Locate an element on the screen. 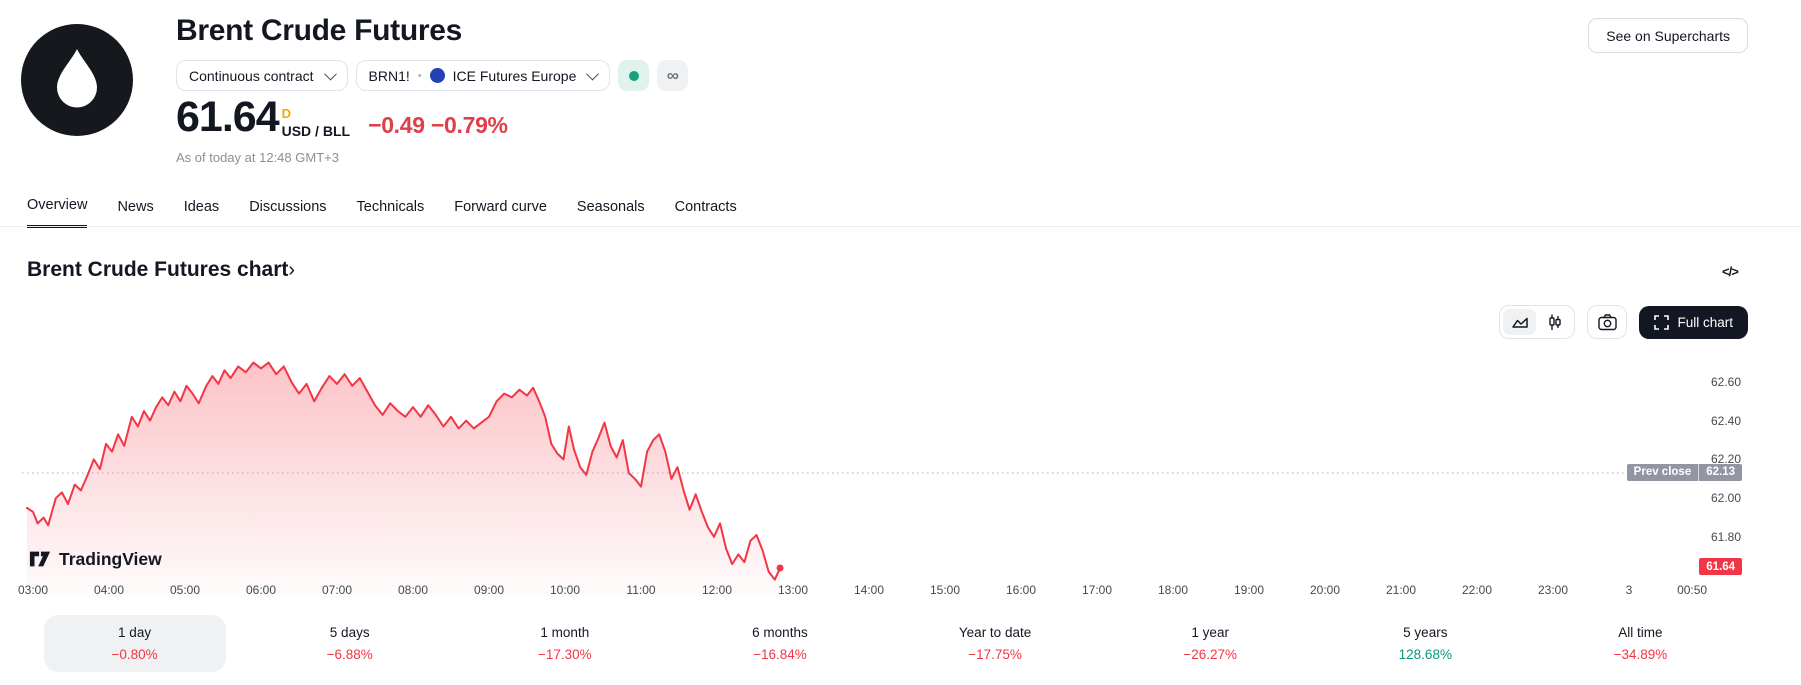  time-axis-label: 19:00 is located at coordinates (1249, 590).